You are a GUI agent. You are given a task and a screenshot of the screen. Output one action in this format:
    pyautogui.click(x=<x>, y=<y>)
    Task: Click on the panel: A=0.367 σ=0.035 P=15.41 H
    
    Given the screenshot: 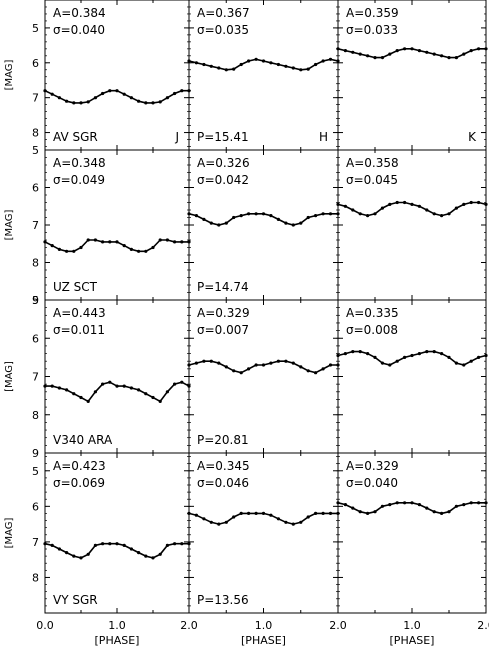 What is the action you would take?
    pyautogui.click(x=263, y=75)
    